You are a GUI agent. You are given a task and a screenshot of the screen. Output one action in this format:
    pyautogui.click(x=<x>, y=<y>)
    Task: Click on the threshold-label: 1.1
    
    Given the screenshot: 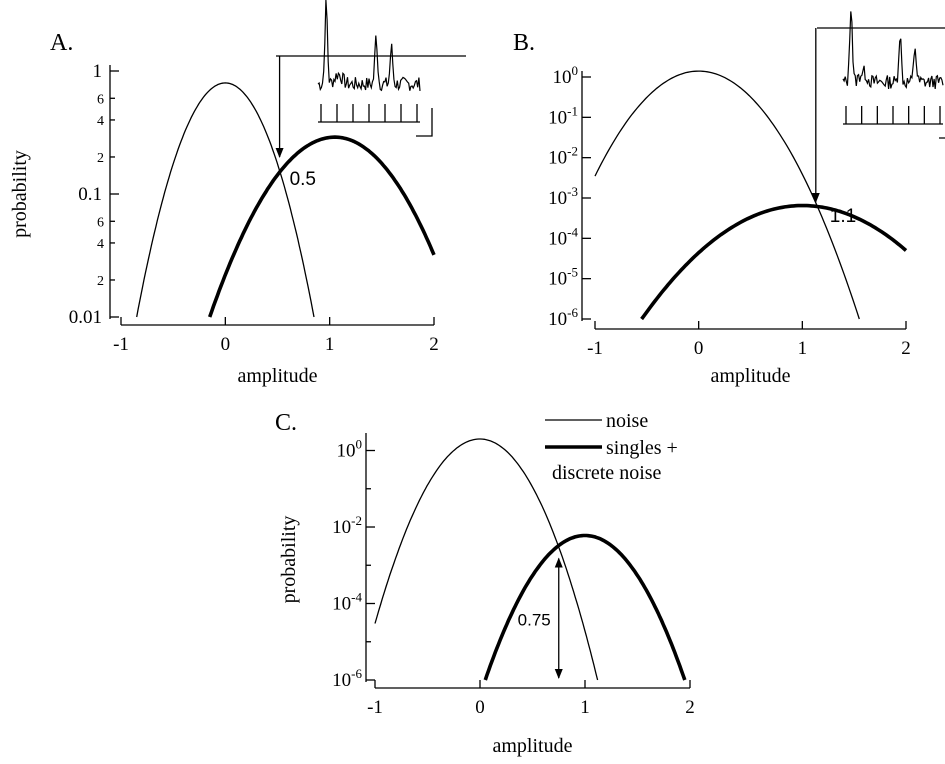 What is the action you would take?
    pyautogui.click(x=843, y=216)
    